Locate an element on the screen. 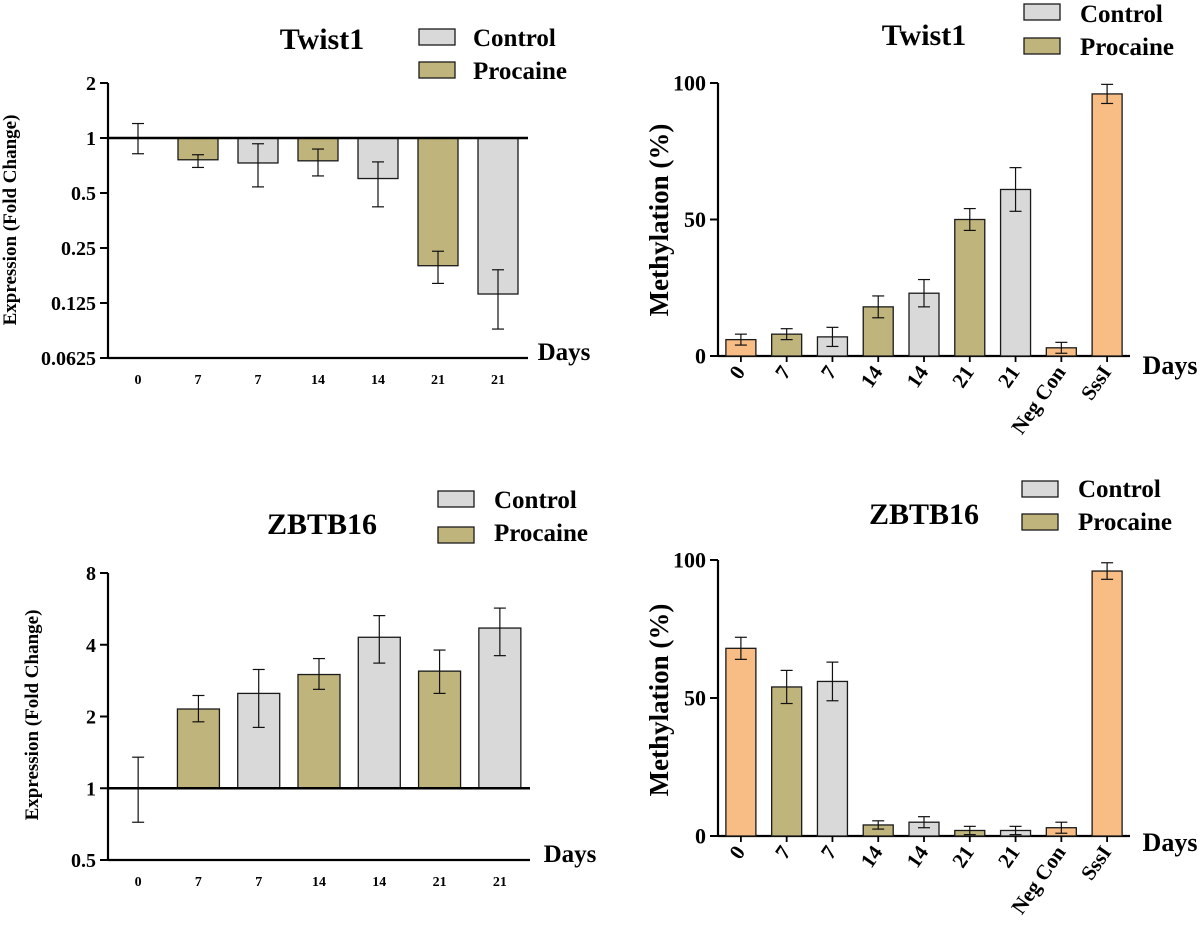 This screenshot has height=938, width=1200. y-tick-label: 0.125 is located at coordinates (73, 304).